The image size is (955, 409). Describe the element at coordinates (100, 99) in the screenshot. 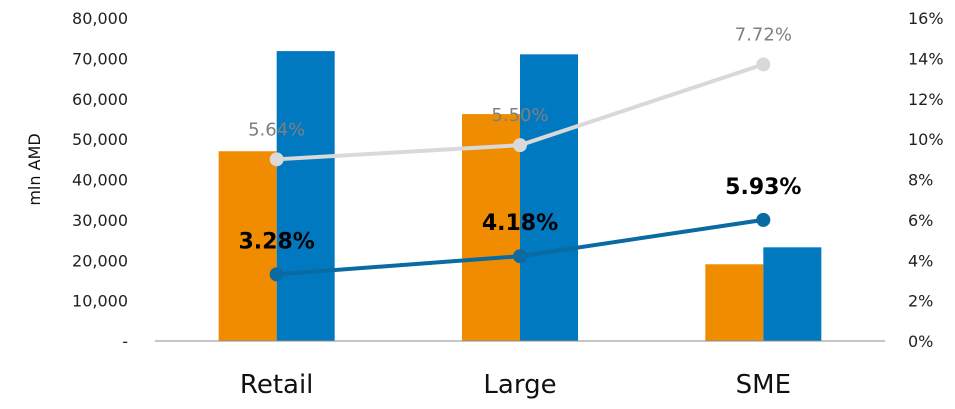

I see `left-tick-label: 60,000` at that location.